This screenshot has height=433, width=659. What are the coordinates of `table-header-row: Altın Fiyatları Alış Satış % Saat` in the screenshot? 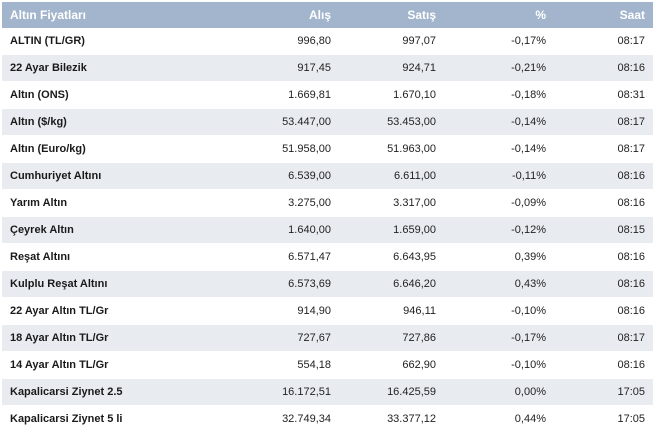 It's located at (327, 15).